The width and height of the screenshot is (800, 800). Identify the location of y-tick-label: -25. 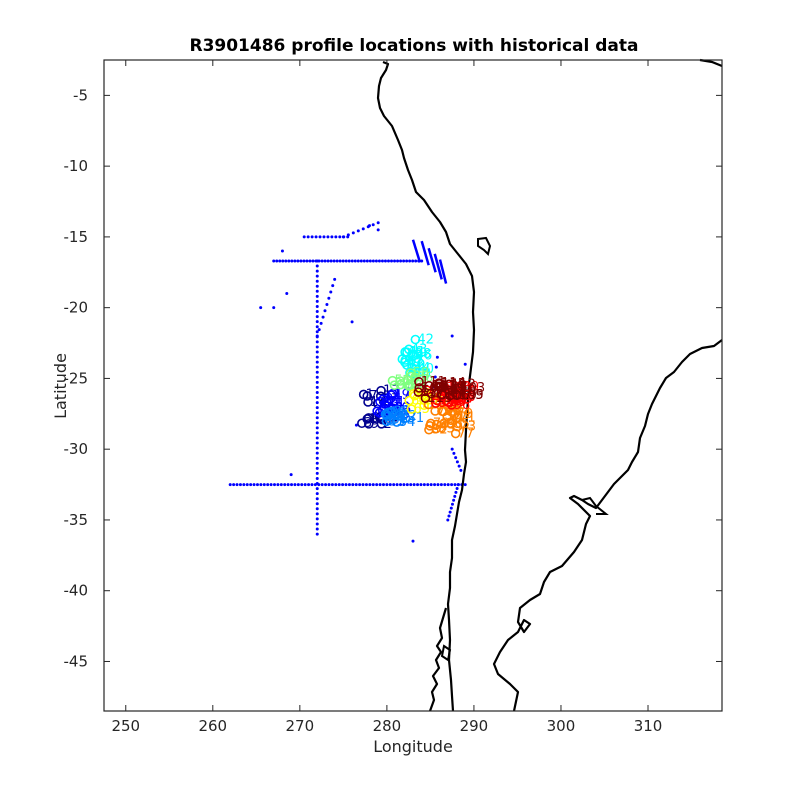
(76, 378).